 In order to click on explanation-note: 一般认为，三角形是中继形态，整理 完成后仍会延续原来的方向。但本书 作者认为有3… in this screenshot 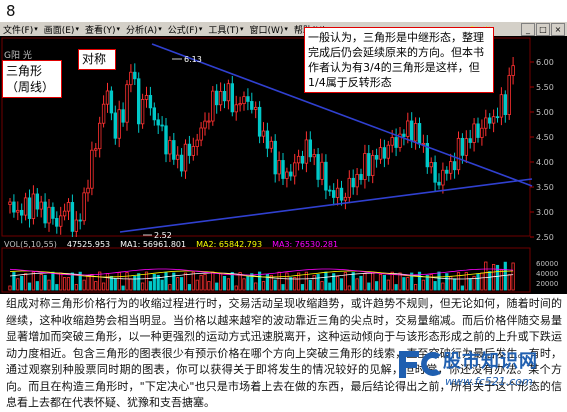, I will do `click(399, 60)`.